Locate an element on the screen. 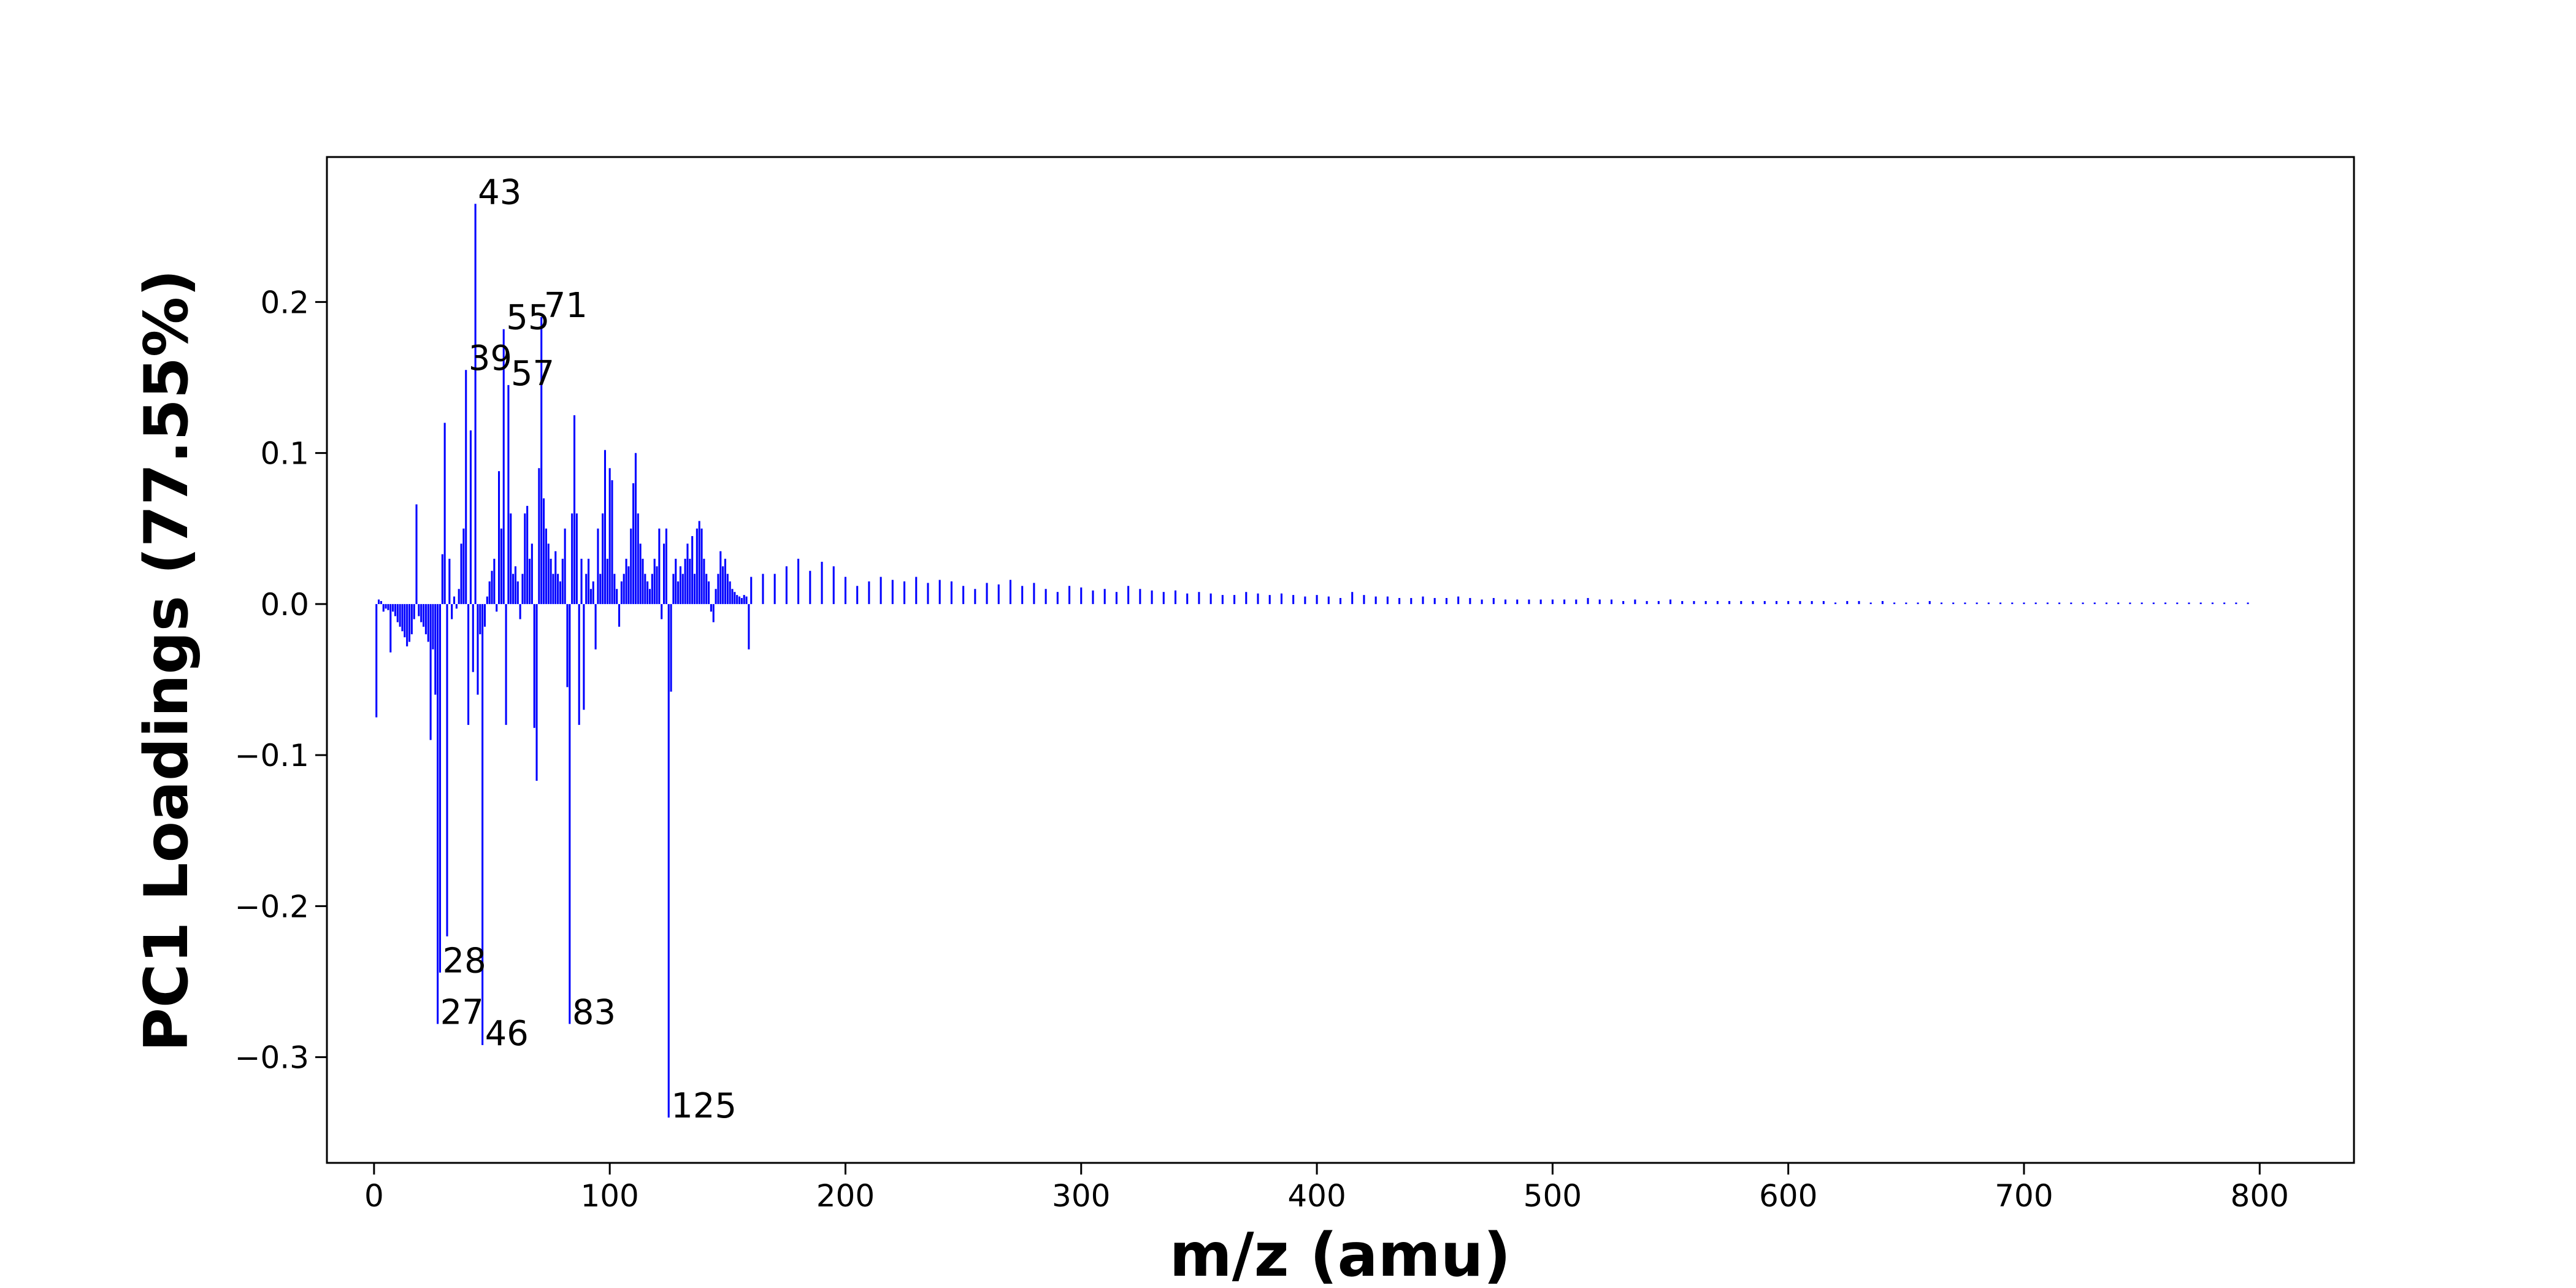 The height and width of the screenshot is (1288, 2576). y-tick-label: −0.3 is located at coordinates (272, 1058).